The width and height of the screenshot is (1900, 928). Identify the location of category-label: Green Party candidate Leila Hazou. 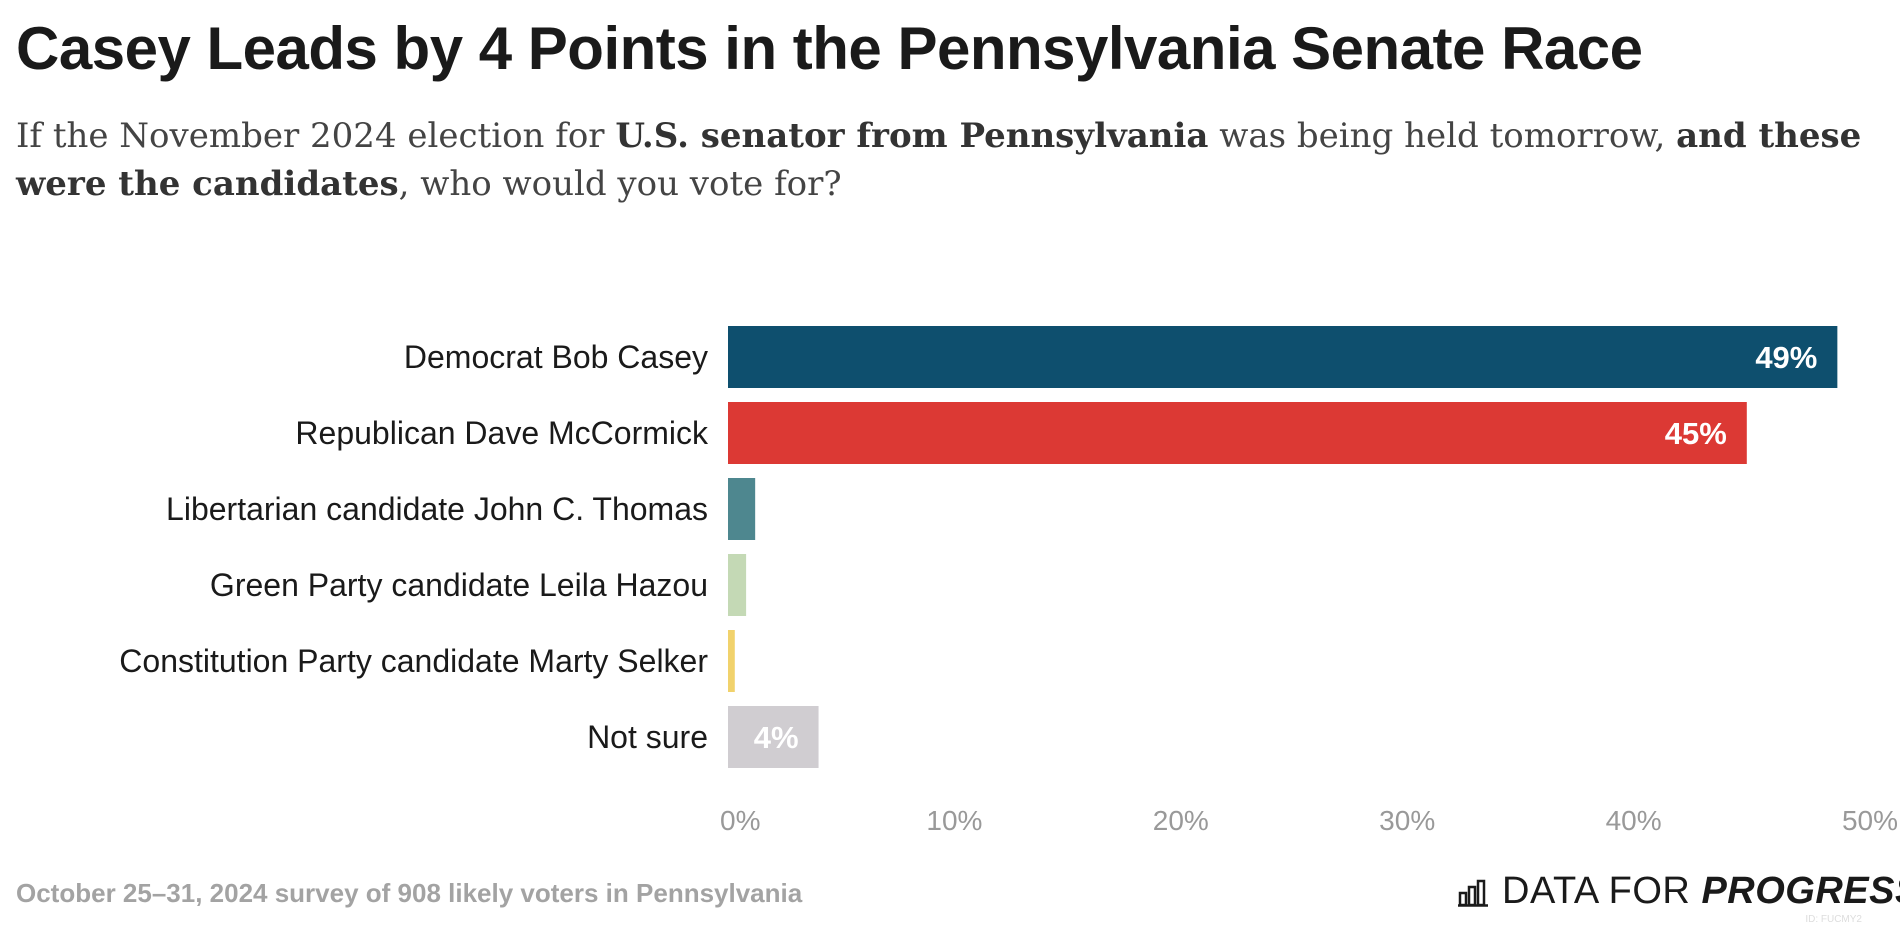
(459, 585).